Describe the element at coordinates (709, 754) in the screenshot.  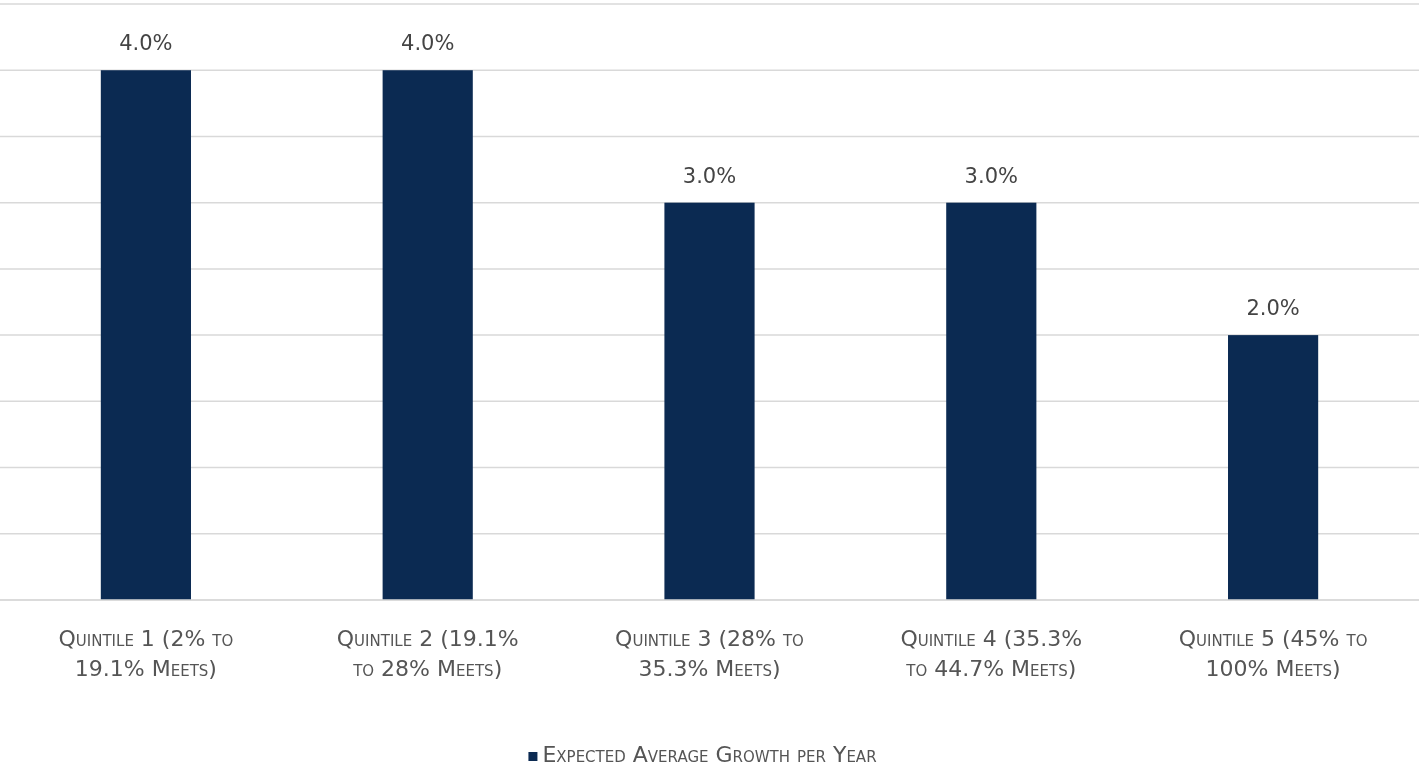
I see `legend-label: Expected Average Growth per Year` at that location.